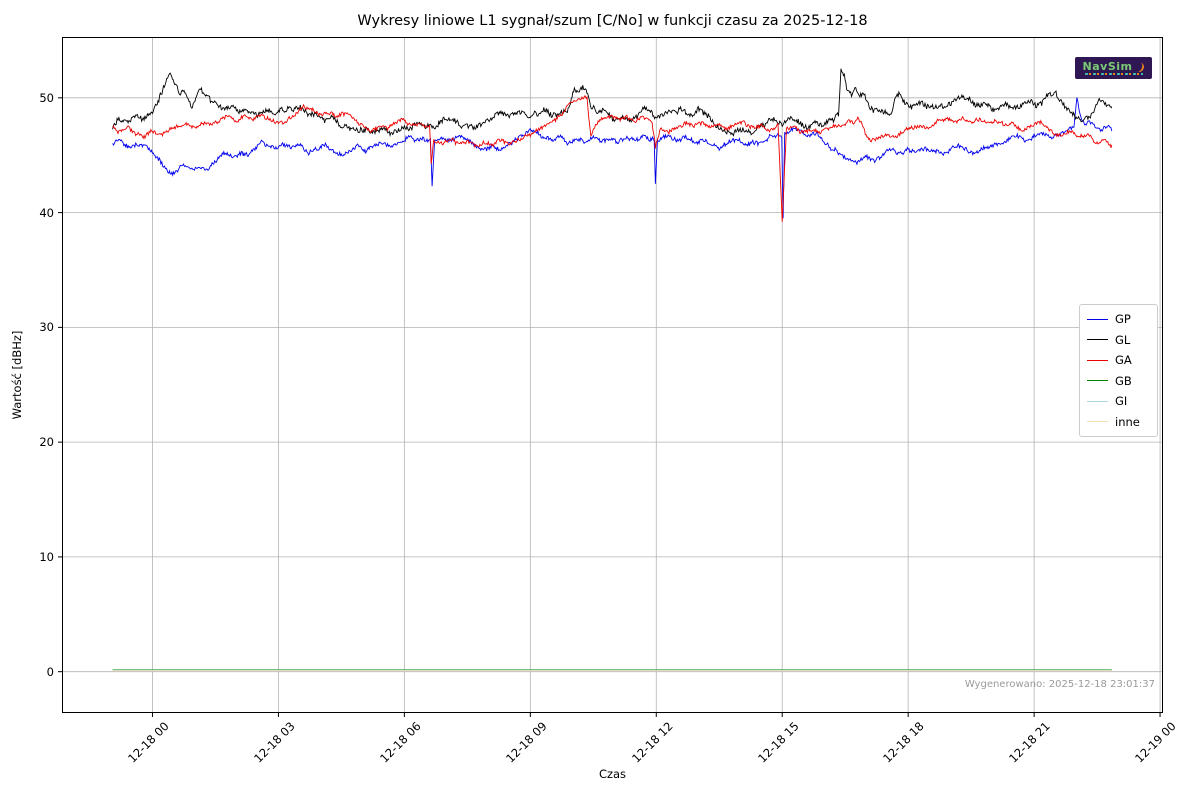 The image size is (1200, 800). Describe the element at coordinates (1113, 74) in the screenshot. I see `navsim-logo-tagline` at that location.